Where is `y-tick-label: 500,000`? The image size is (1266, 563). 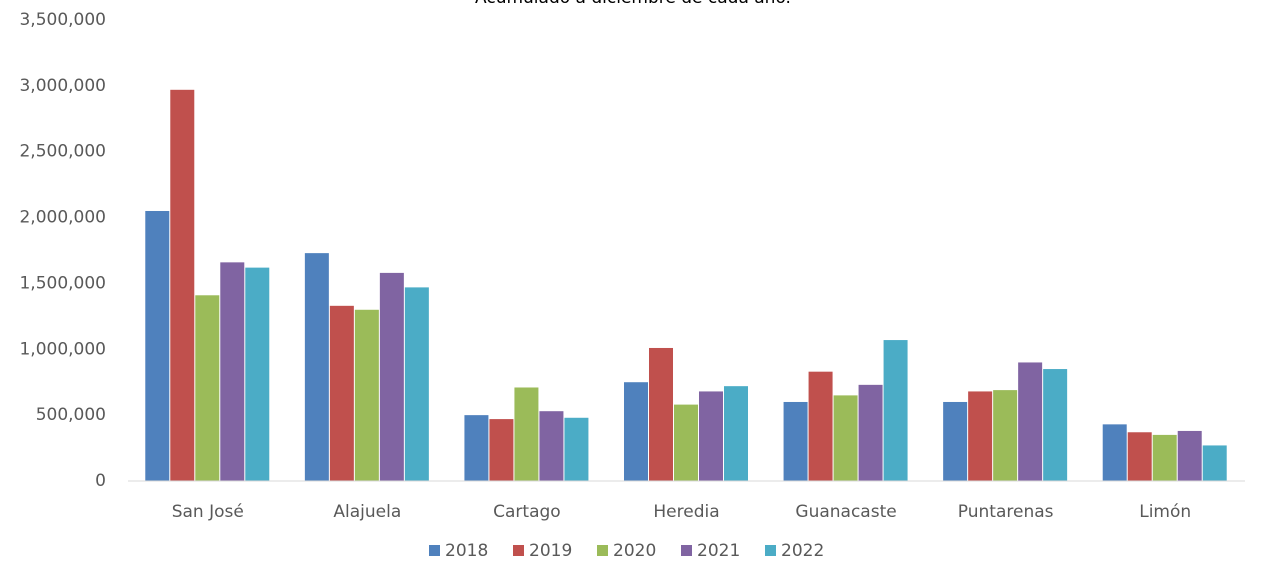
y-tick-label: 500,000 is located at coordinates (71, 415).